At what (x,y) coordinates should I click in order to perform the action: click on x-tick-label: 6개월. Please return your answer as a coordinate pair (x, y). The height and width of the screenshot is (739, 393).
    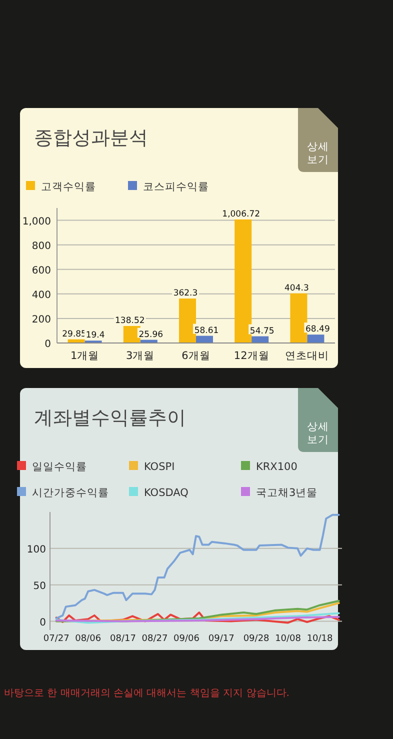
    Looking at the image, I should click on (196, 356).